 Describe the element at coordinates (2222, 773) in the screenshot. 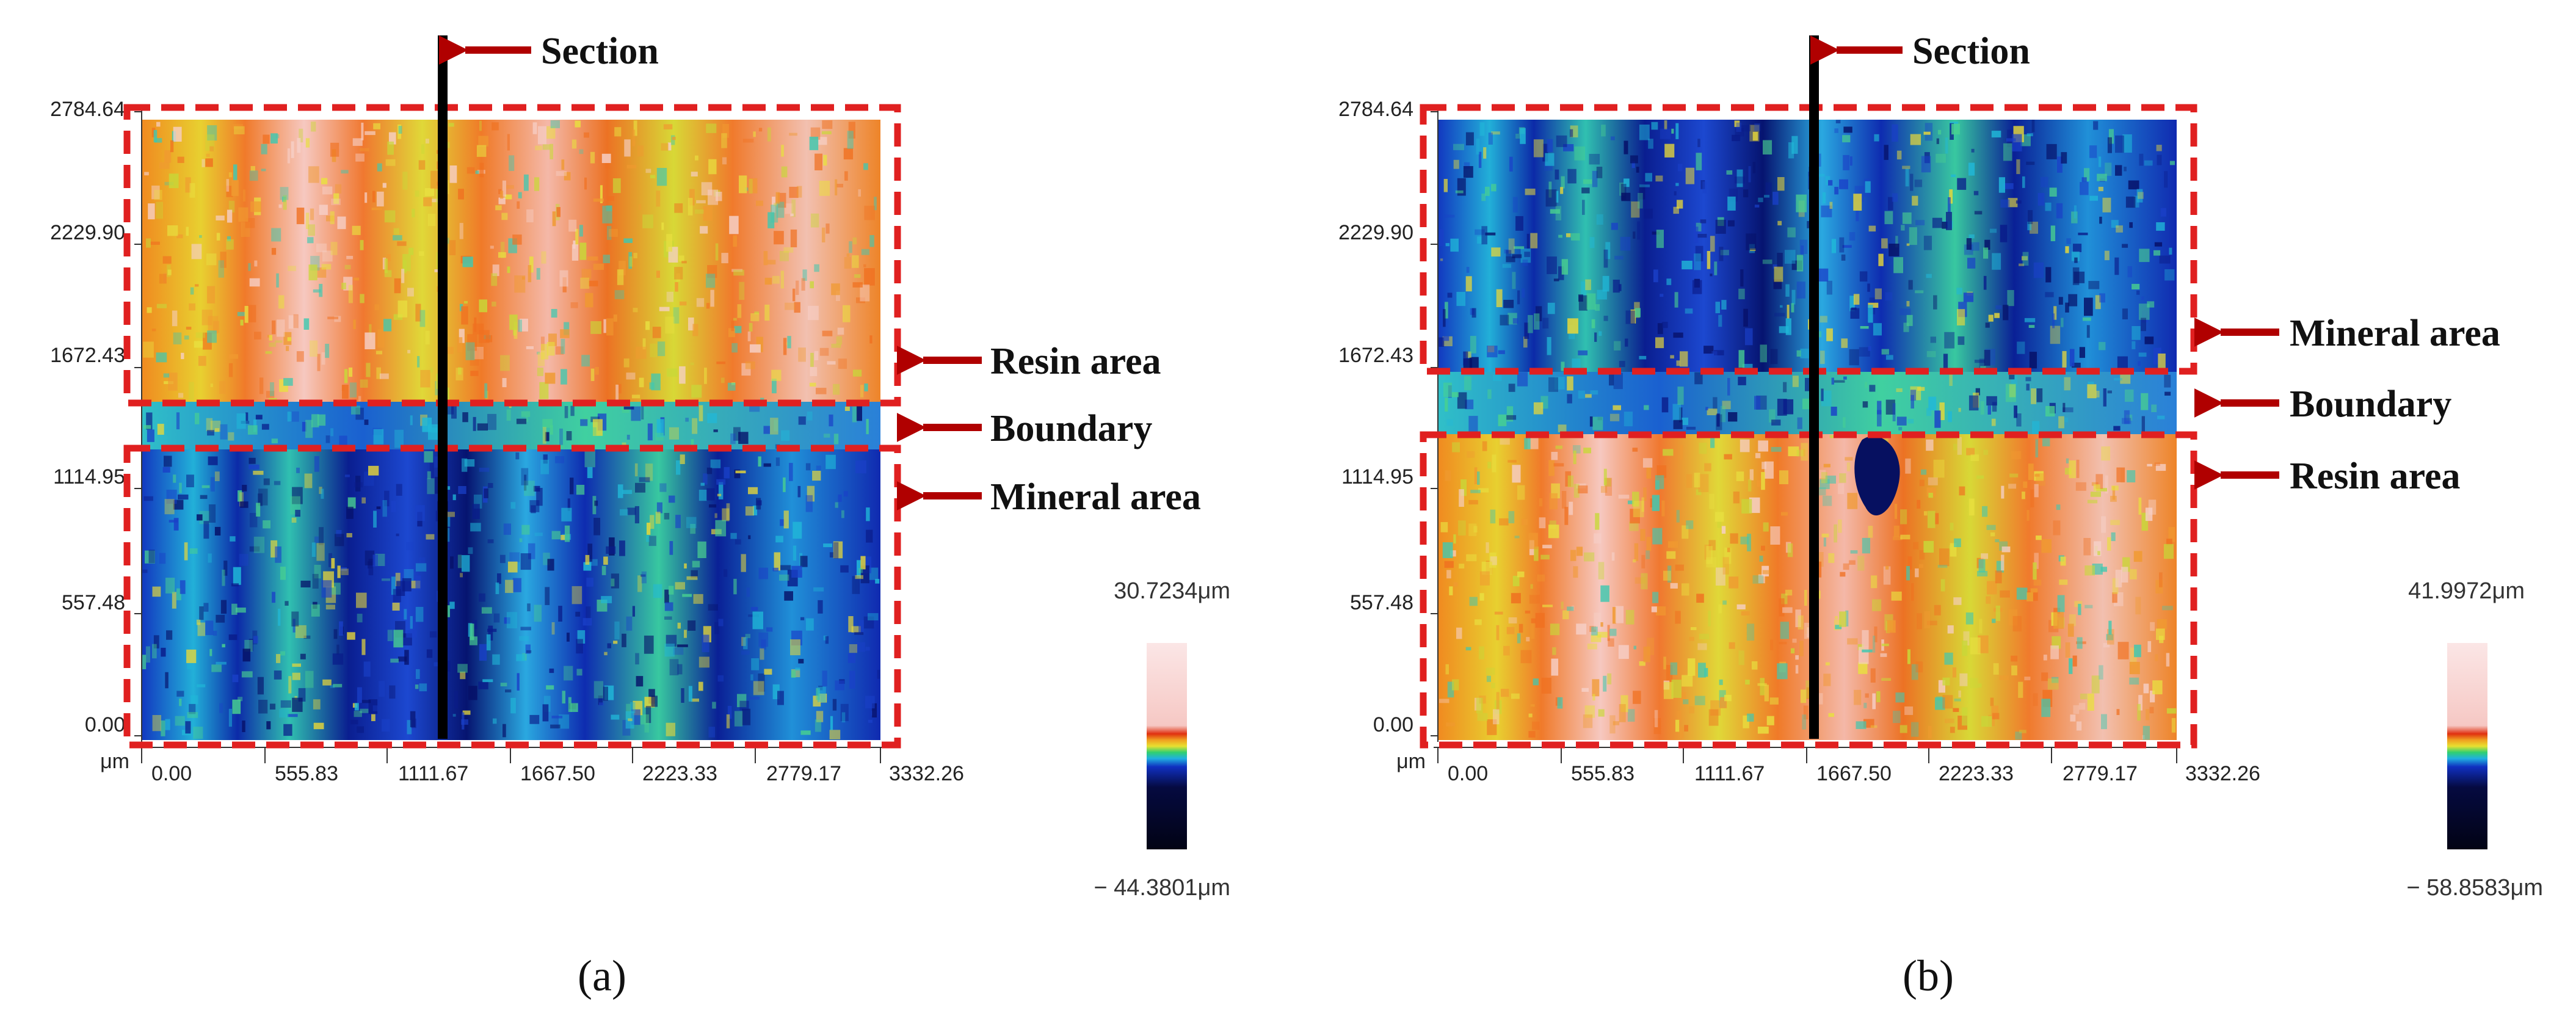

I see `x-tick: 3332.26` at that location.